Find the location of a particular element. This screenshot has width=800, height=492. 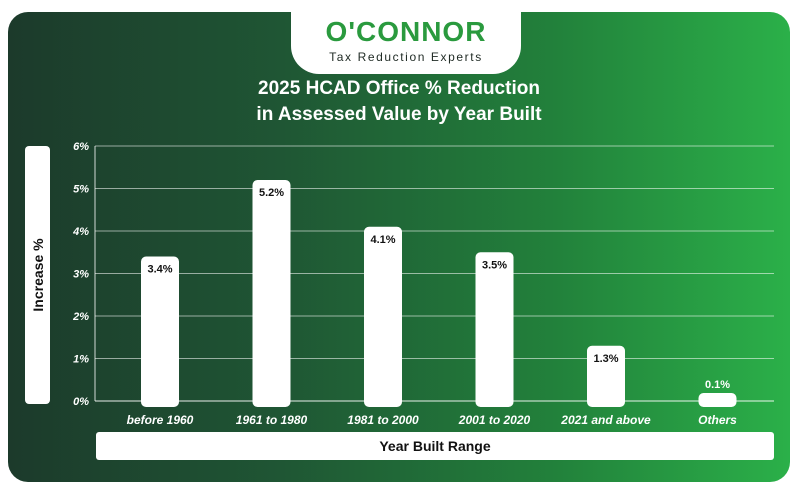

bar-value-label: 3.4% is located at coordinates (159, 270).